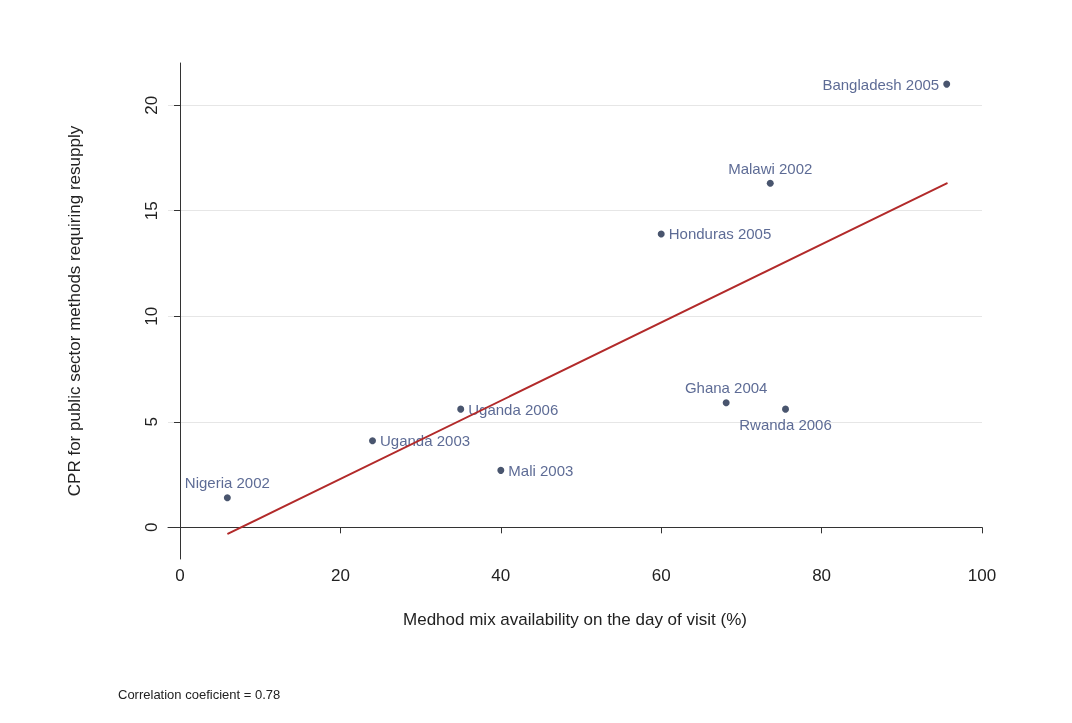  I want to click on data-label: Malawi 2002, so click(770, 168).